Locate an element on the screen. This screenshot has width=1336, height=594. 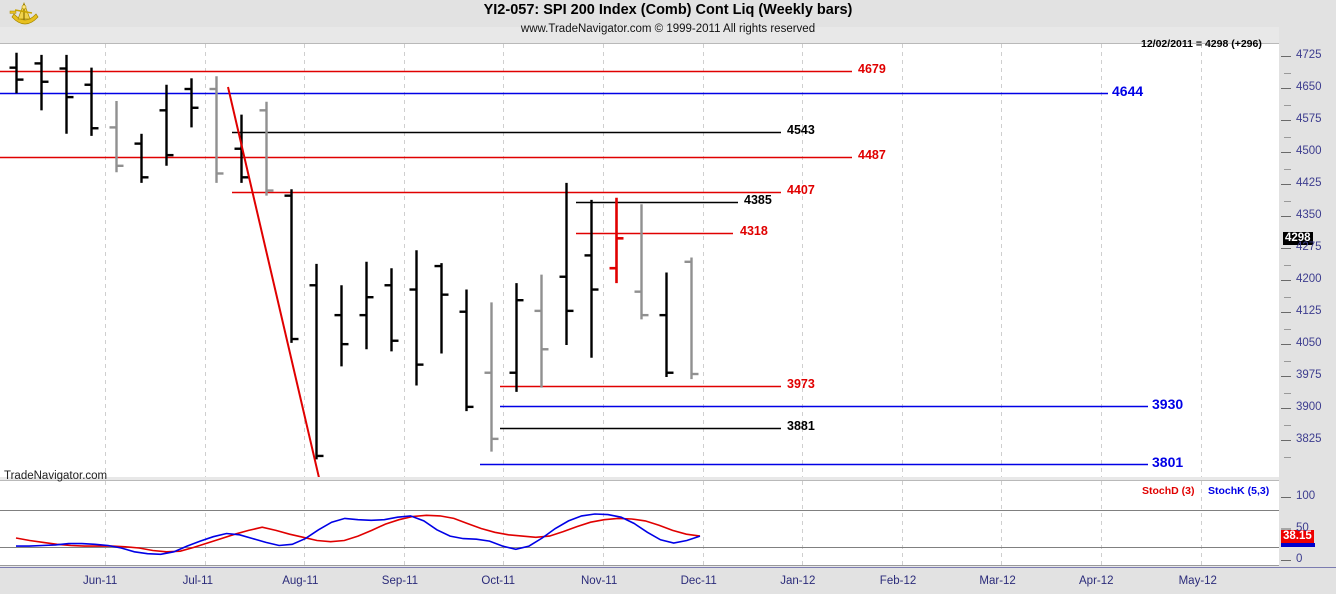
date-axis-label: Jul-11 is located at coordinates (198, 581).